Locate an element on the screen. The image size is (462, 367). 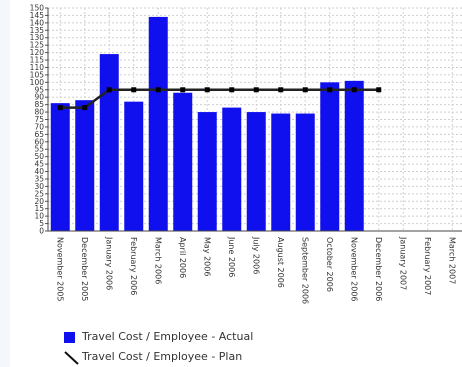
y-tick-label: 0 is located at coordinates (41, 231).